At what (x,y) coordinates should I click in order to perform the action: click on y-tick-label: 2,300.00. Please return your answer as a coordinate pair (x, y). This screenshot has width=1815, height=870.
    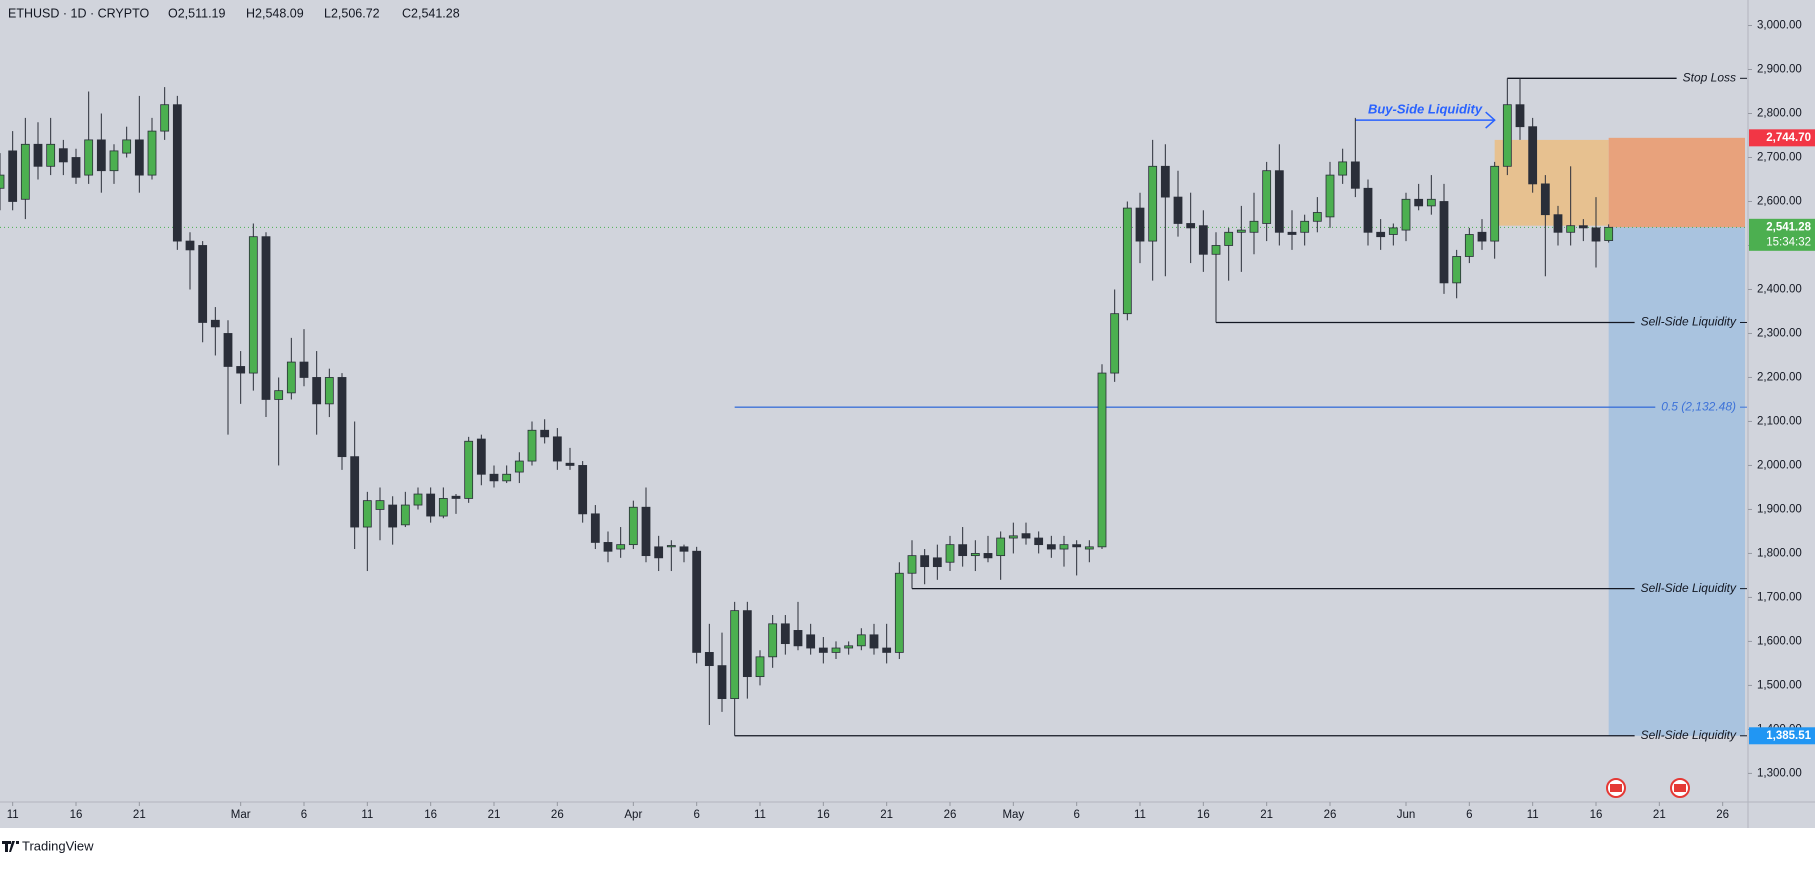
    Looking at the image, I should click on (1779, 334).